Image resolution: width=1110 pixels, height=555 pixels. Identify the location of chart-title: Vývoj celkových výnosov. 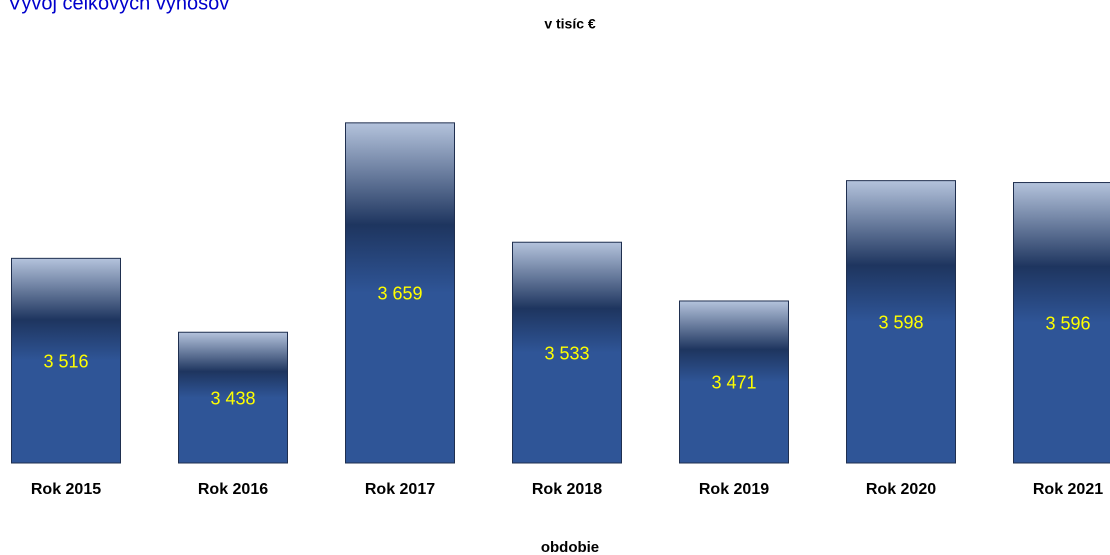
(118, 7).